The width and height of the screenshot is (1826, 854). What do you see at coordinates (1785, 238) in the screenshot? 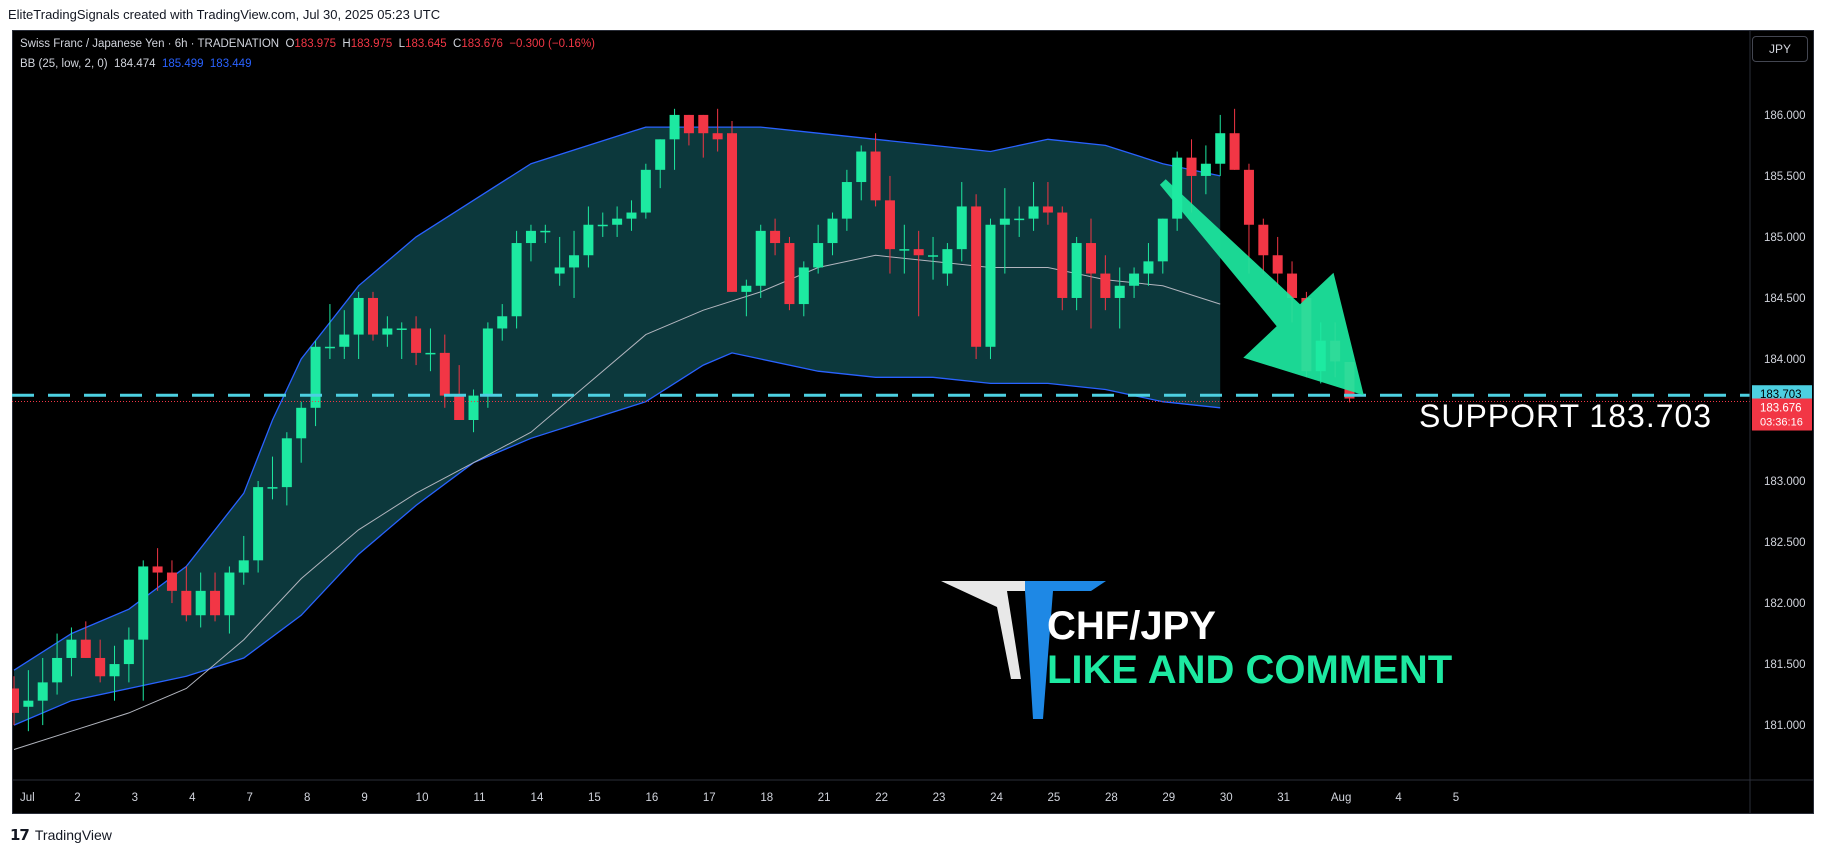
I see `y-tick-label: 185.000` at bounding box center [1785, 238].